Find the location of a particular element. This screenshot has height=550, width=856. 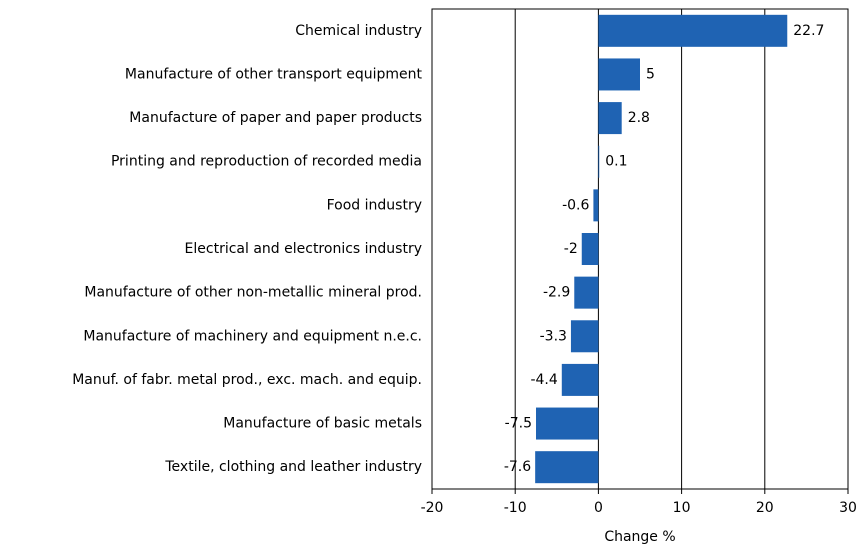

y-tick-label: Electrical and electronics industry is located at coordinates (303, 249).